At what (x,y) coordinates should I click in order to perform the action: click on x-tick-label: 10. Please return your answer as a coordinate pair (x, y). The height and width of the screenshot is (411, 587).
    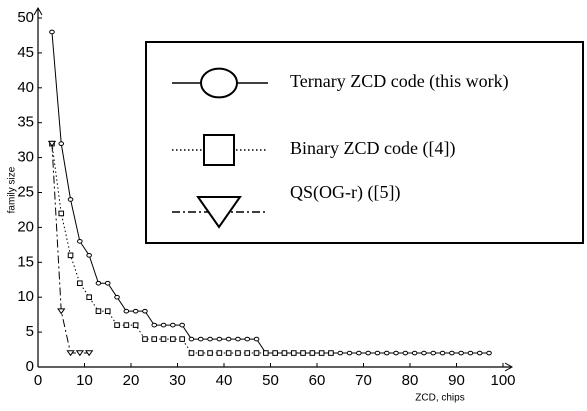
    Looking at the image, I should click on (84, 380).